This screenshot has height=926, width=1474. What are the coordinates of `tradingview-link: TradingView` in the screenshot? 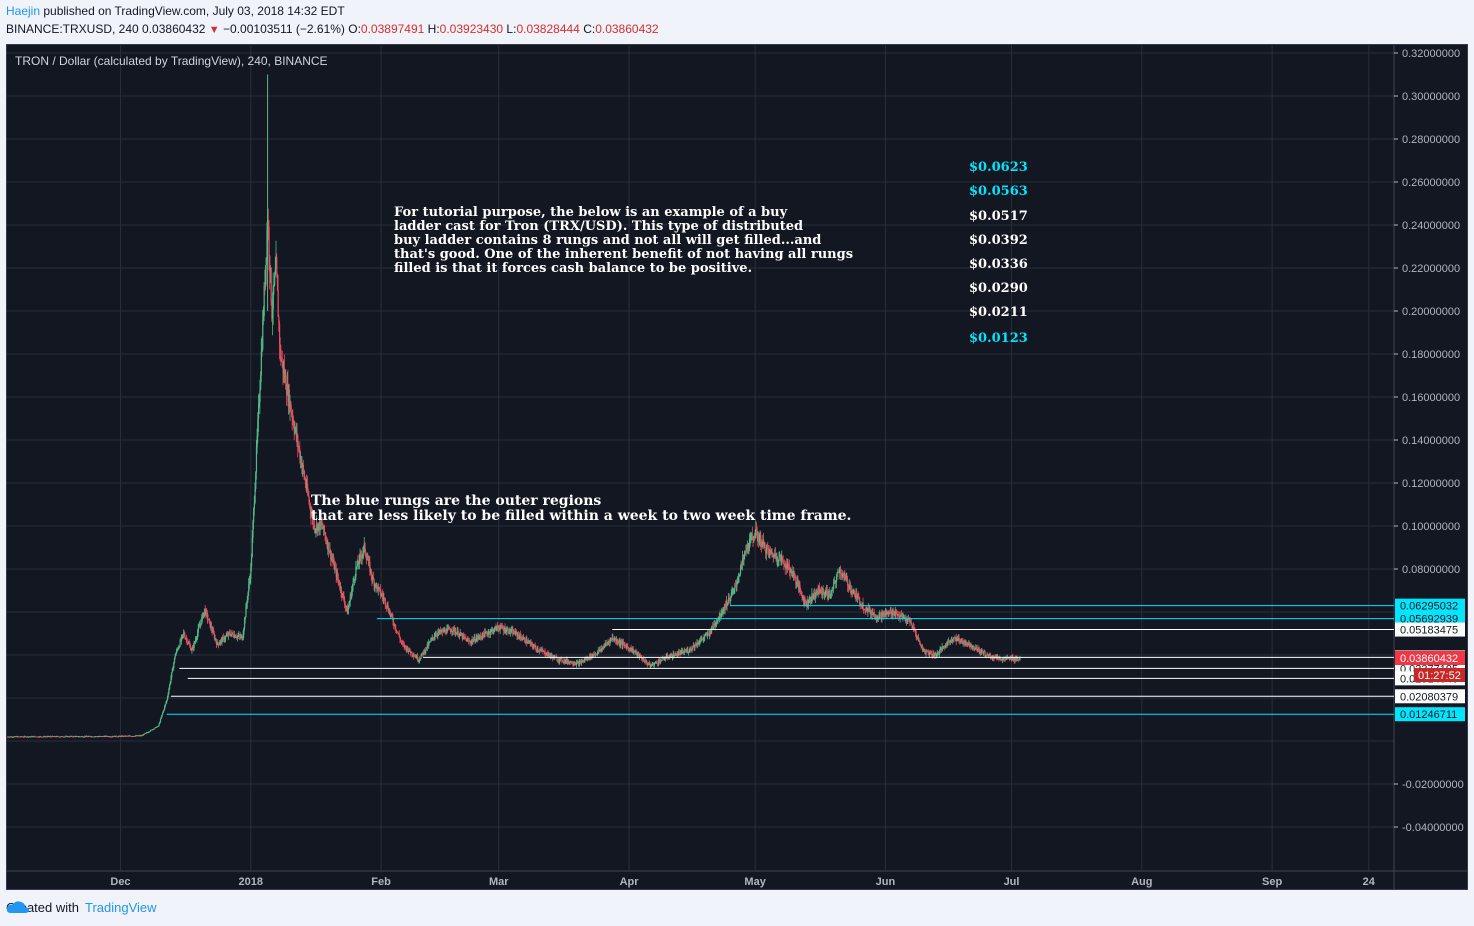 It's located at (120, 907).